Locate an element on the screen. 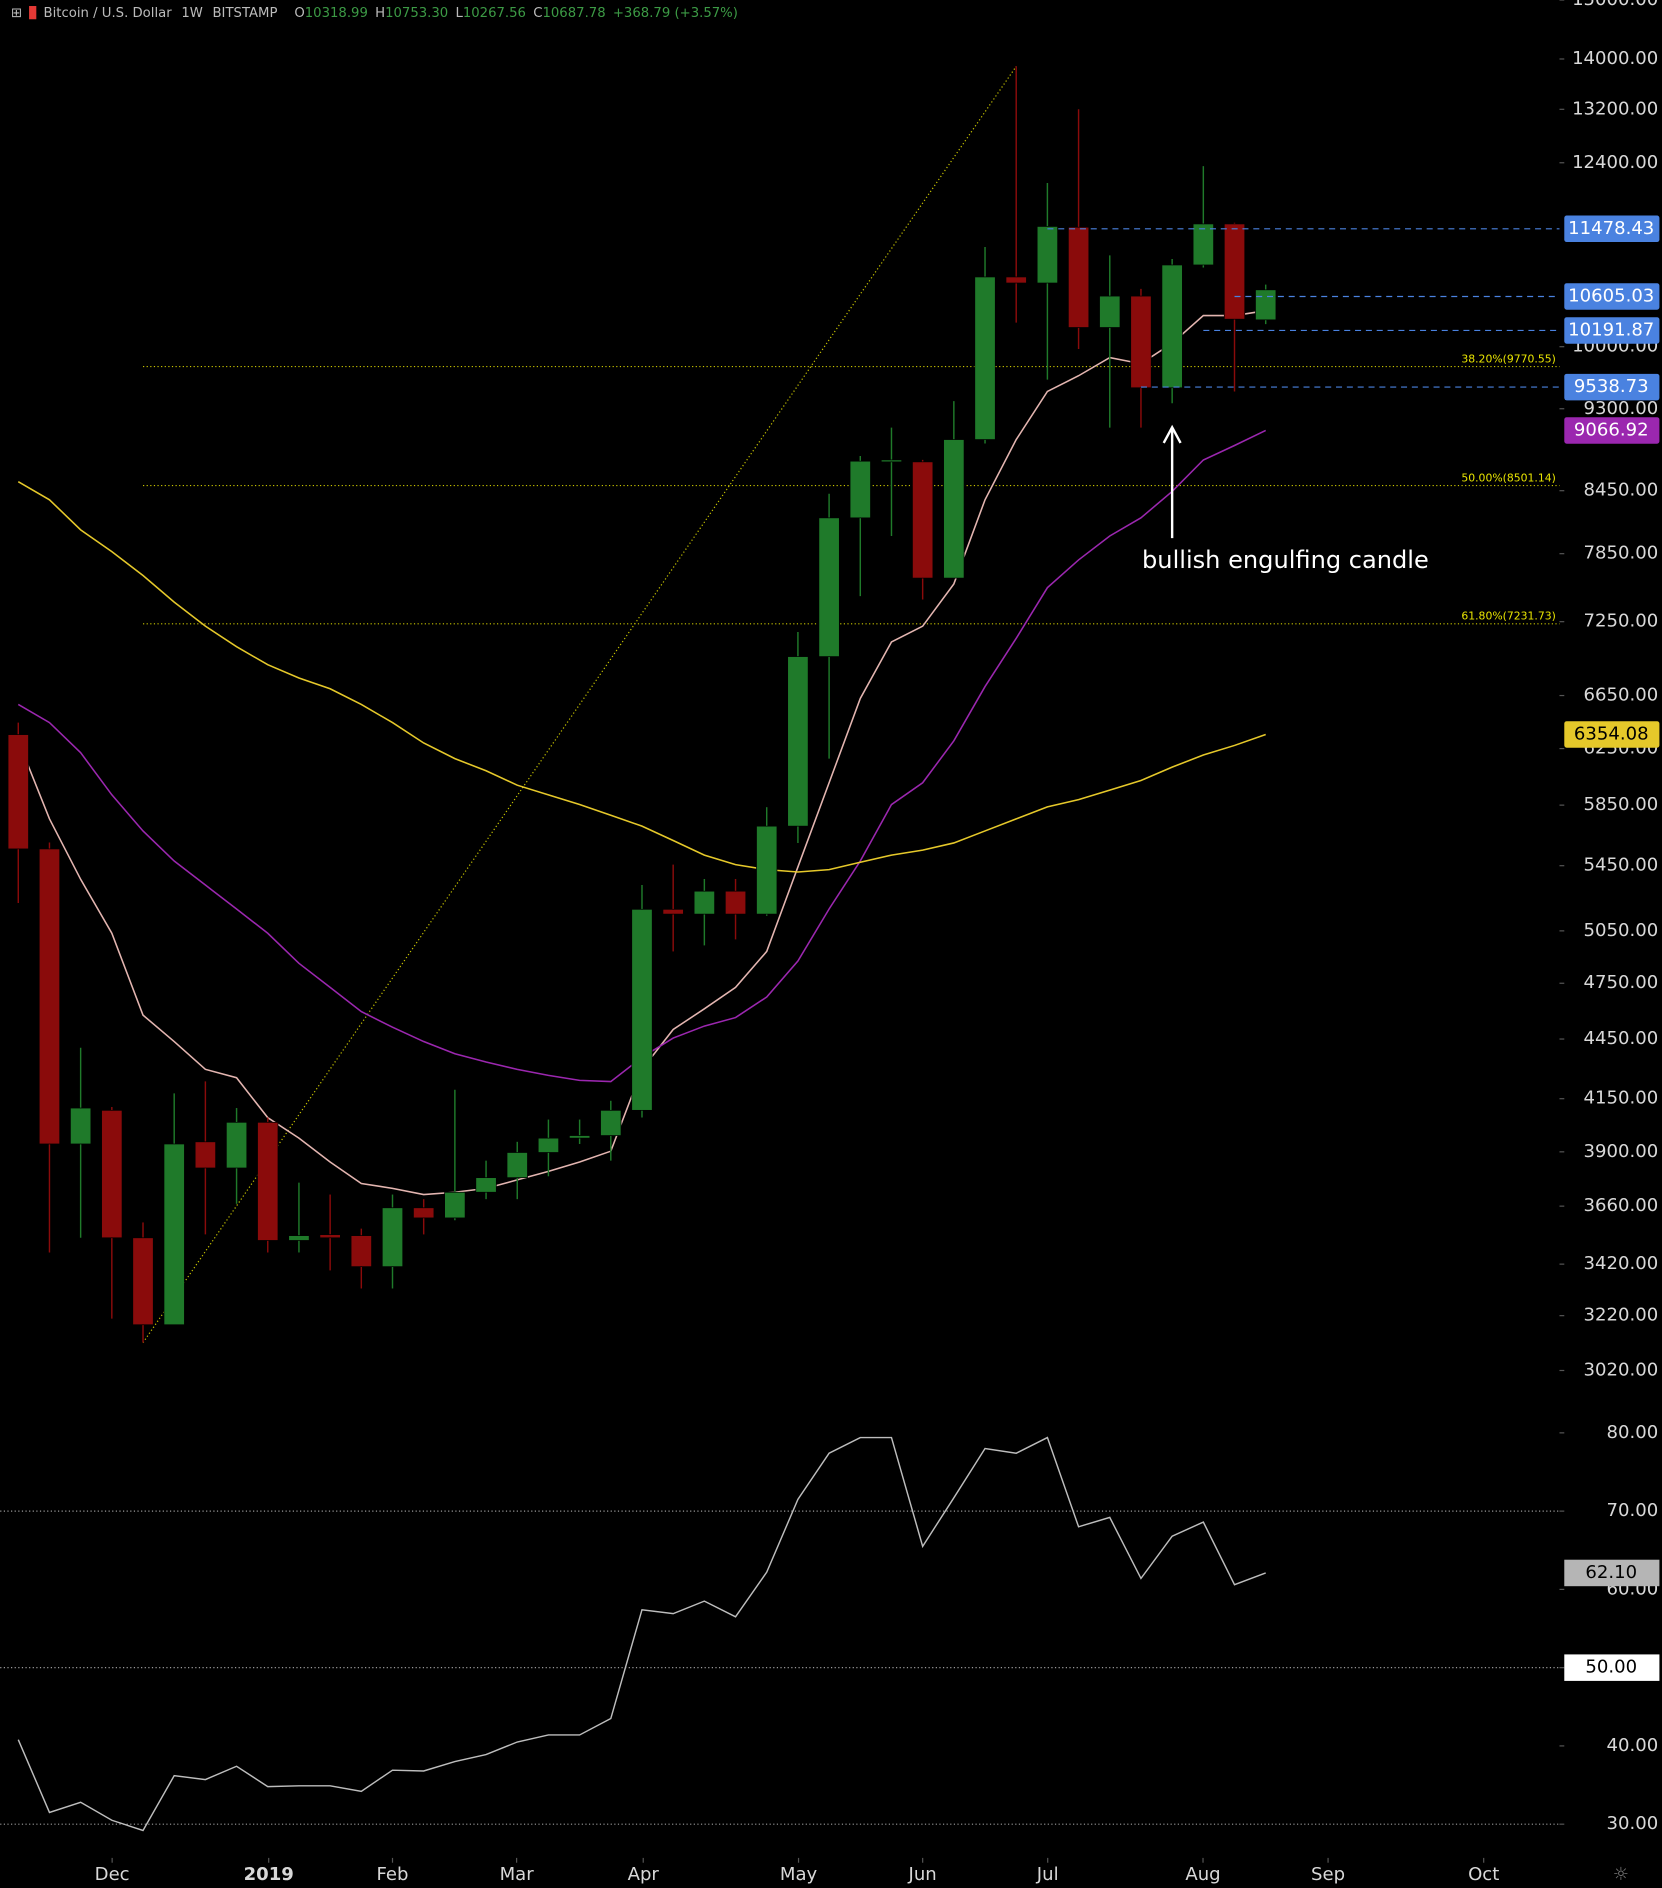 The image size is (1662, 1888). y-tick-label: 15000.00 is located at coordinates (1615, 5).